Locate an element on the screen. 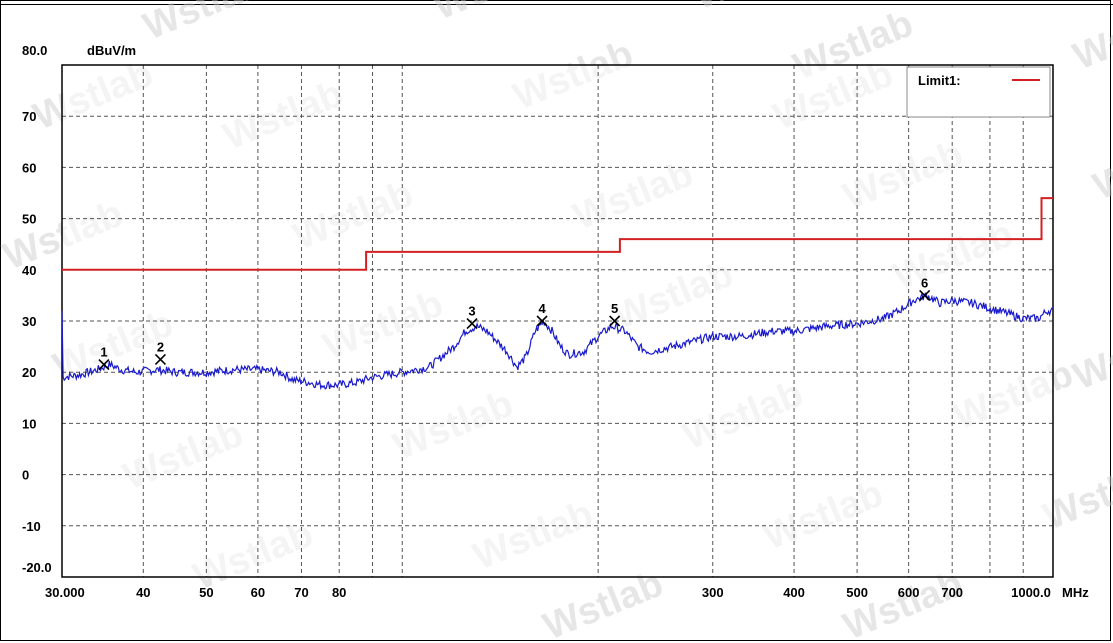  peak-marker-label: 3 is located at coordinates (471, 311).